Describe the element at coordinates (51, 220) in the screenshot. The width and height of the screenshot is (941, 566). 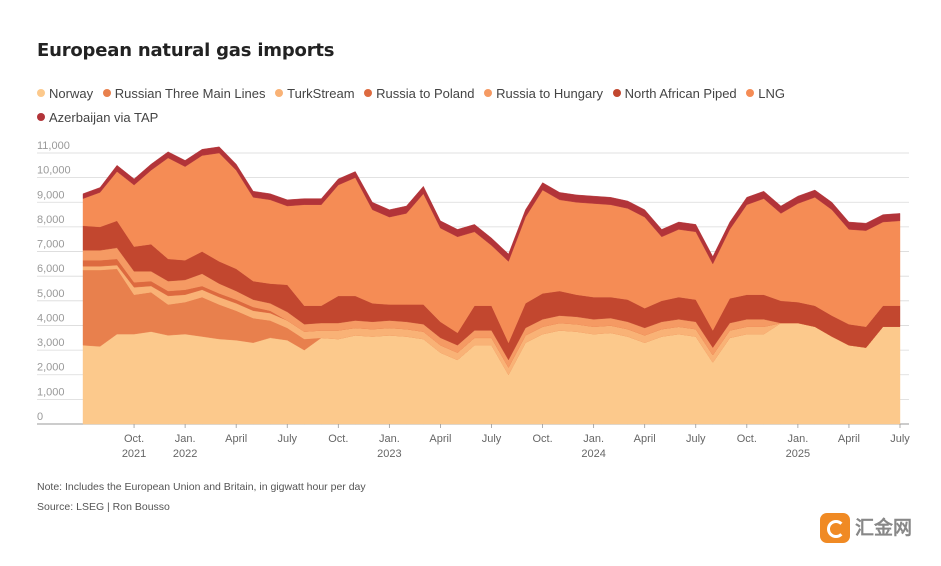
I see `y-tick-label: 8,000` at that location.